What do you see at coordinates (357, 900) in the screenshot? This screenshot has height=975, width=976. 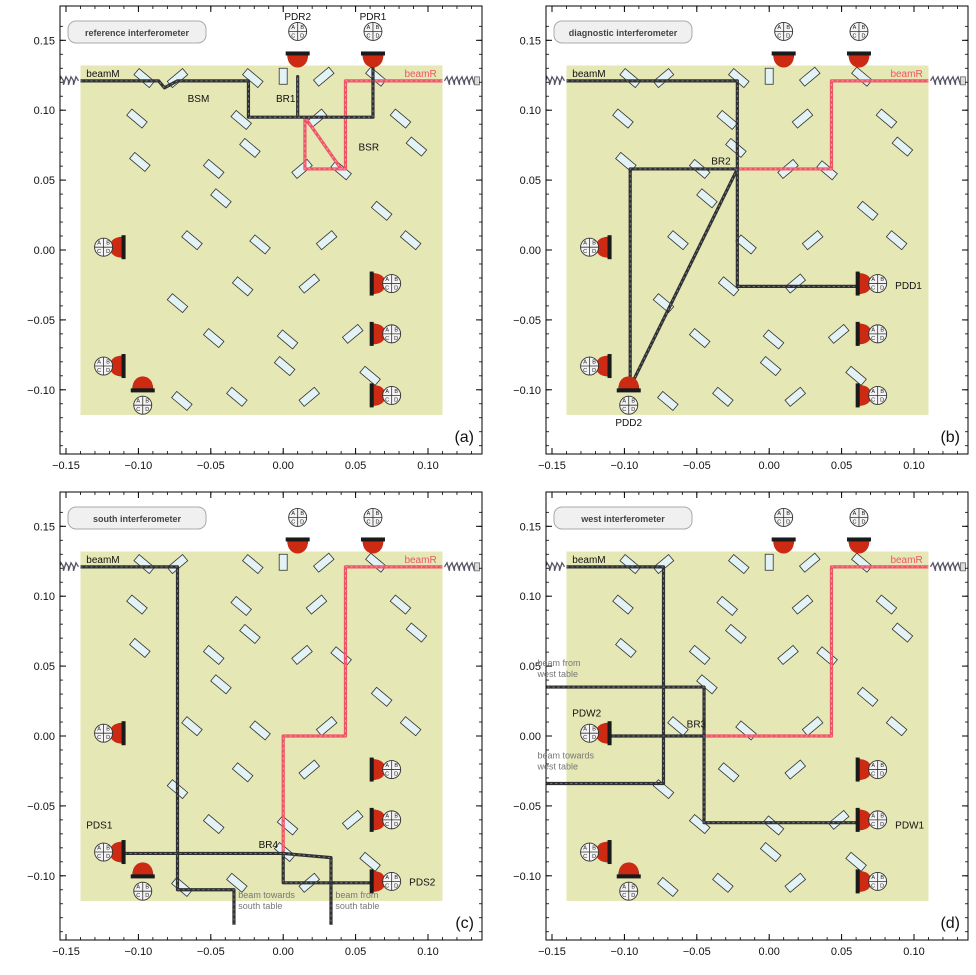 I see `annotation: beam from south table` at bounding box center [357, 900].